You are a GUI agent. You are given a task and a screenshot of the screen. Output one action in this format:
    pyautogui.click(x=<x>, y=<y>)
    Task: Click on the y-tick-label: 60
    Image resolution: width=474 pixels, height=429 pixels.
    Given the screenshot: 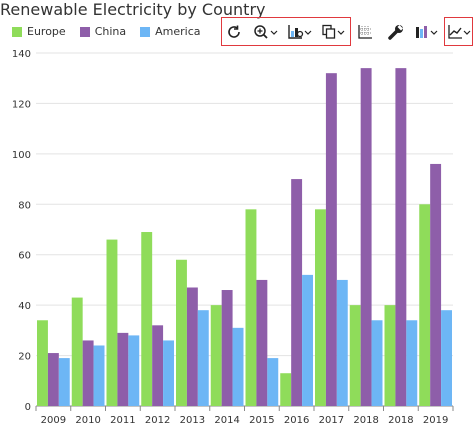 What is the action you would take?
    pyautogui.click(x=24, y=256)
    